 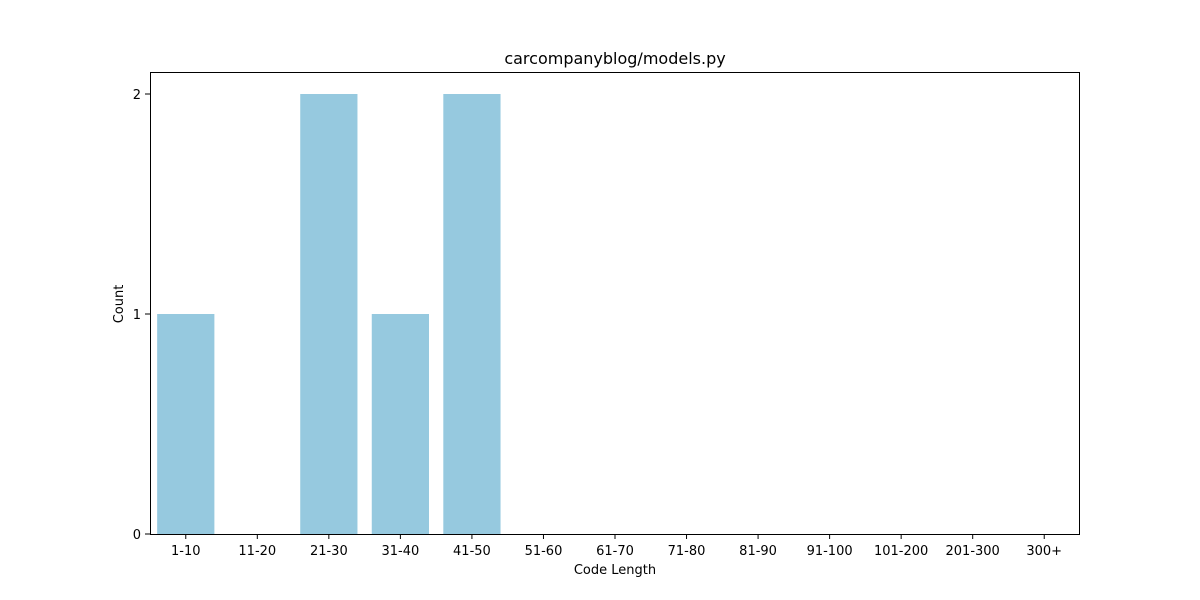 I want to click on x-tick-label: 91-100, so click(x=830, y=551).